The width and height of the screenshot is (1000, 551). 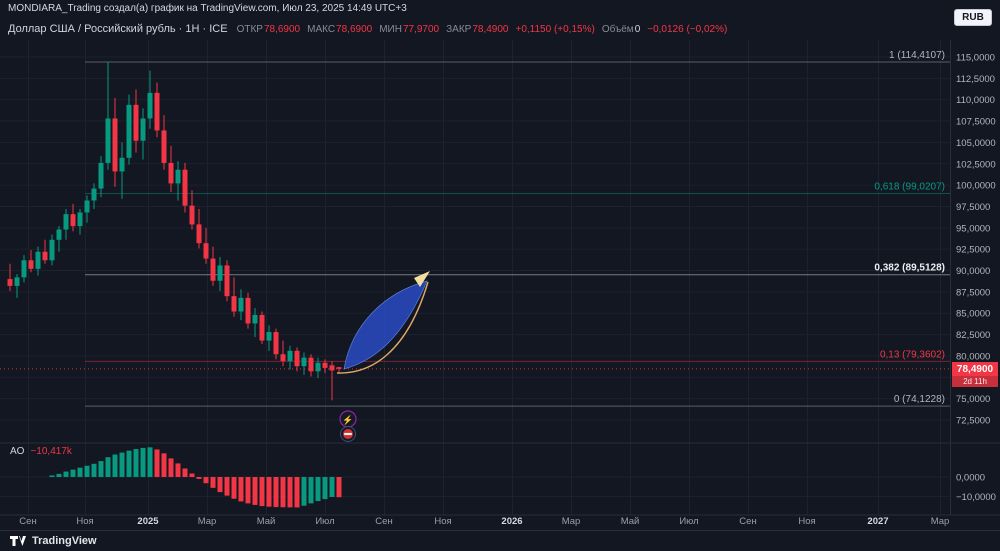 I want to click on svg-text: 100,0000, so click(x=976, y=186).